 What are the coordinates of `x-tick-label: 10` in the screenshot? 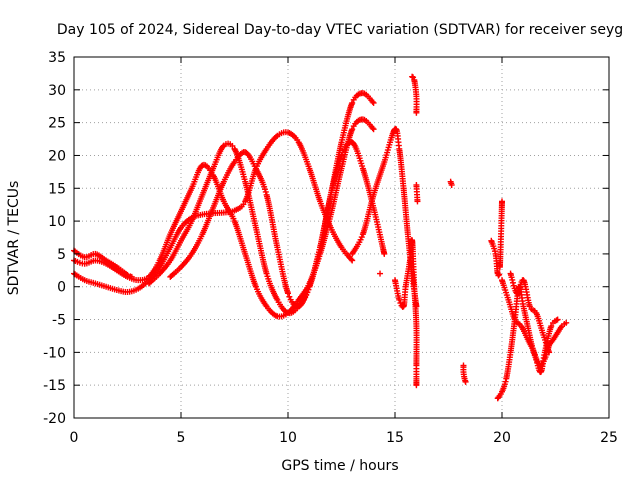 It's located at (288, 438).